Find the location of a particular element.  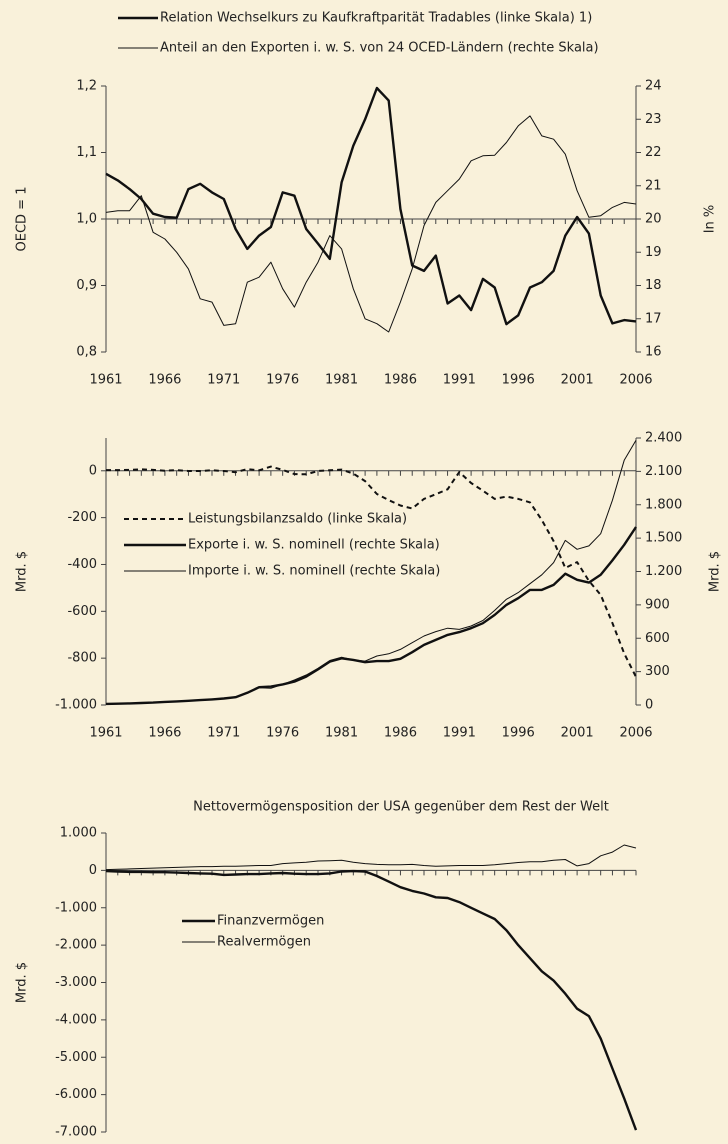

y2-tick-label: 20 is located at coordinates (653, 219).